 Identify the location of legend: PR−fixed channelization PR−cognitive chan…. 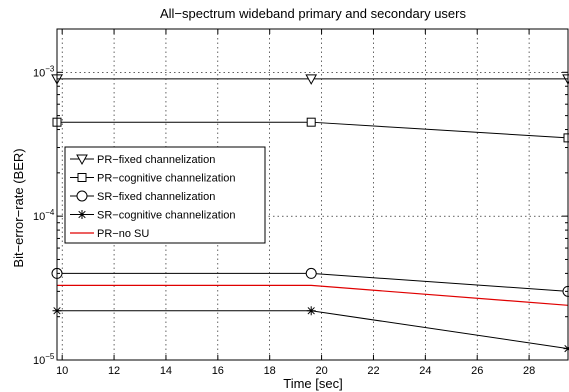
(165, 195).